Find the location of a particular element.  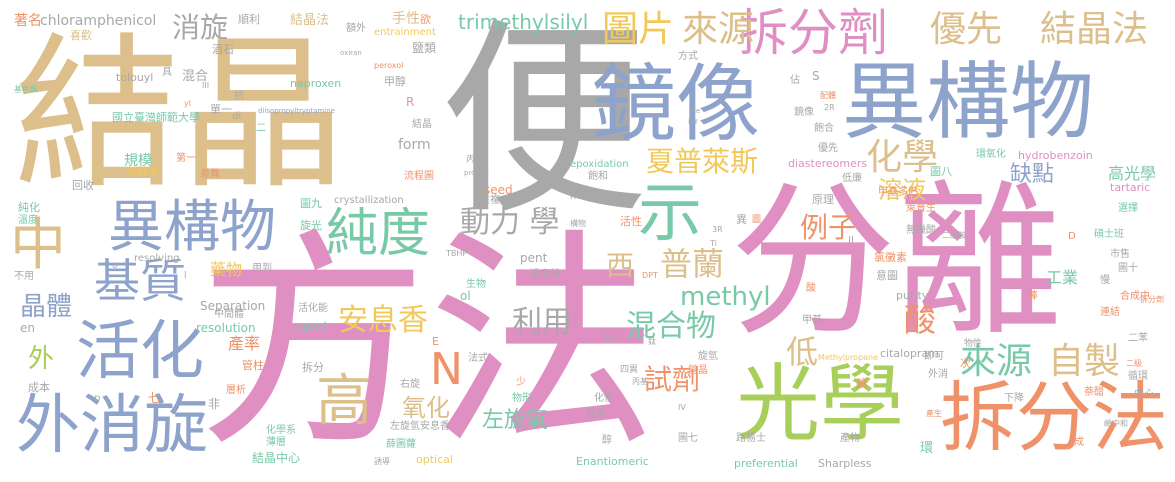

word-62: 成本 is located at coordinates (39, 387).